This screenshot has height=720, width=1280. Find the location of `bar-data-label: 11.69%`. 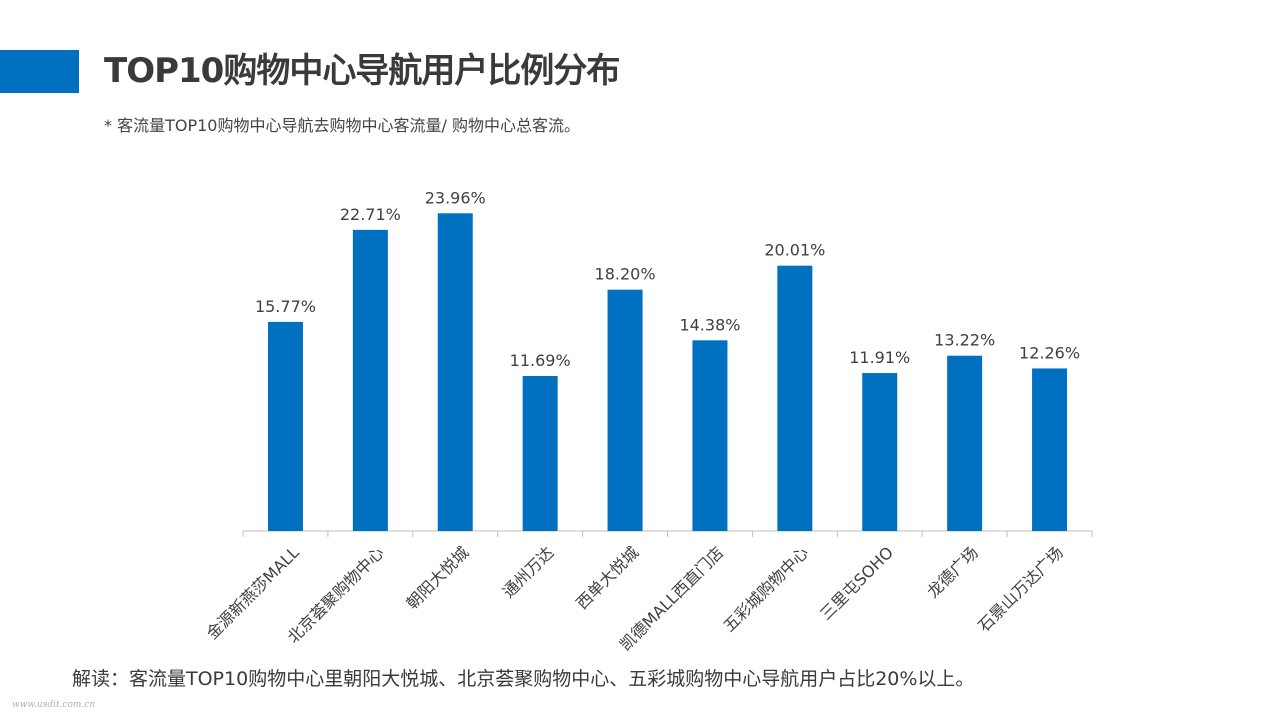

bar-data-label: 11.69% is located at coordinates (540, 360).